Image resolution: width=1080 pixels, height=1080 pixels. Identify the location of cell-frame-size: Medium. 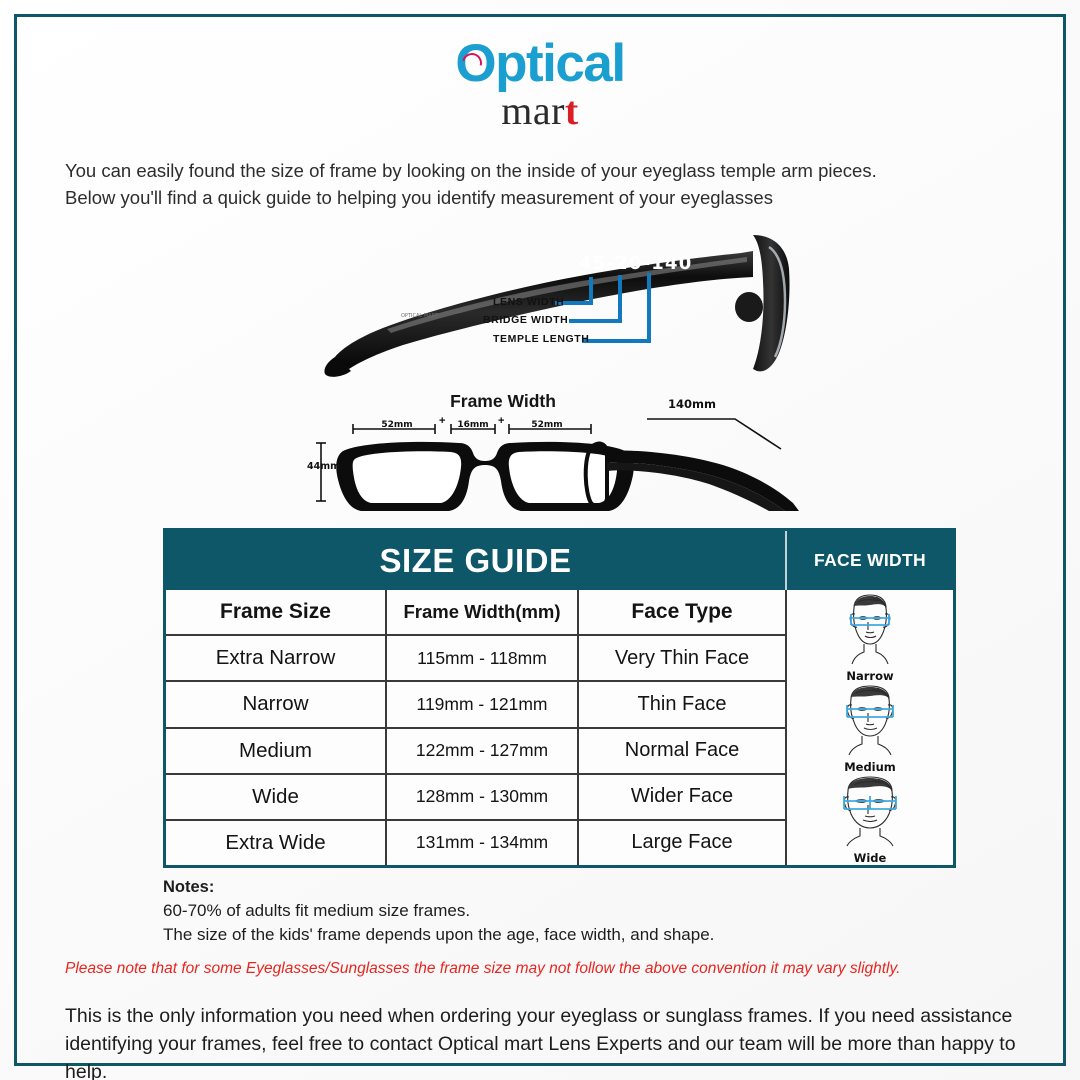
(275, 750).